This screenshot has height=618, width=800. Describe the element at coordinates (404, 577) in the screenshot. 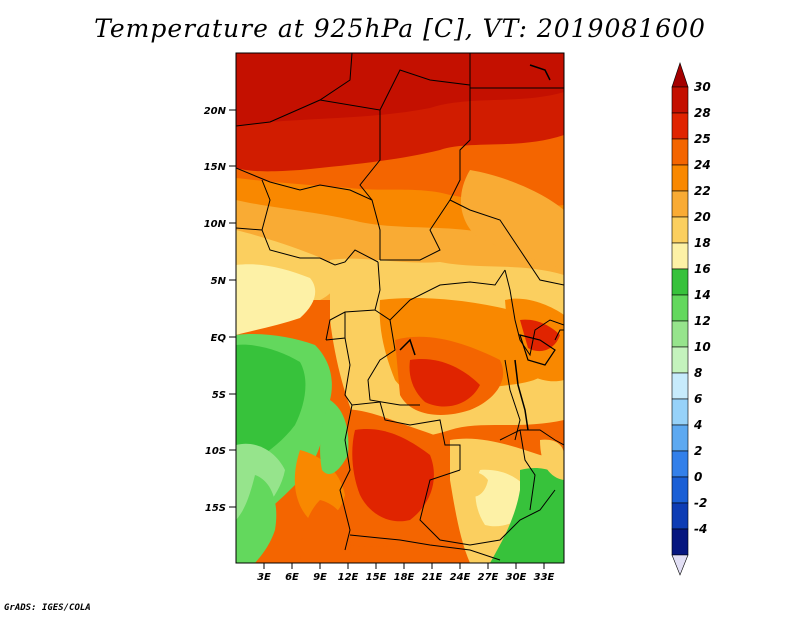

I see `lon-tick-label: 18E` at that location.